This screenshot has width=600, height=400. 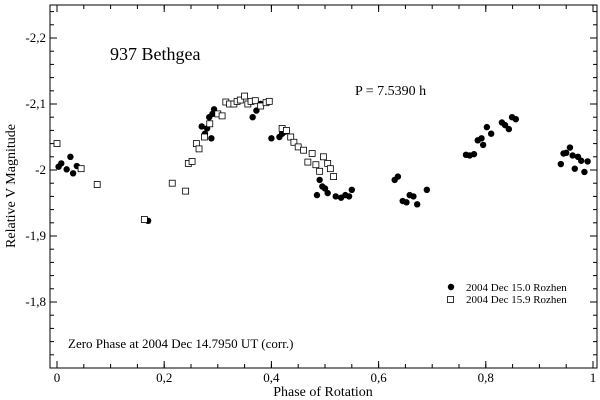 What do you see at coordinates (35, 301) in the screenshot?
I see `y-tick-label: -1,8` at bounding box center [35, 301].